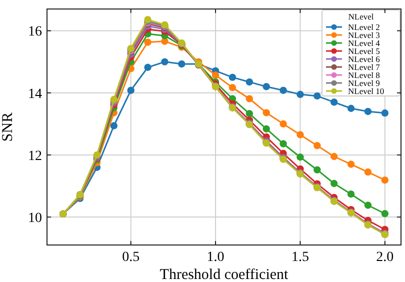 This screenshot has width=405, height=282. Describe the element at coordinates (361, 17) in the screenshot. I see `legend-title: NLevel` at that location.